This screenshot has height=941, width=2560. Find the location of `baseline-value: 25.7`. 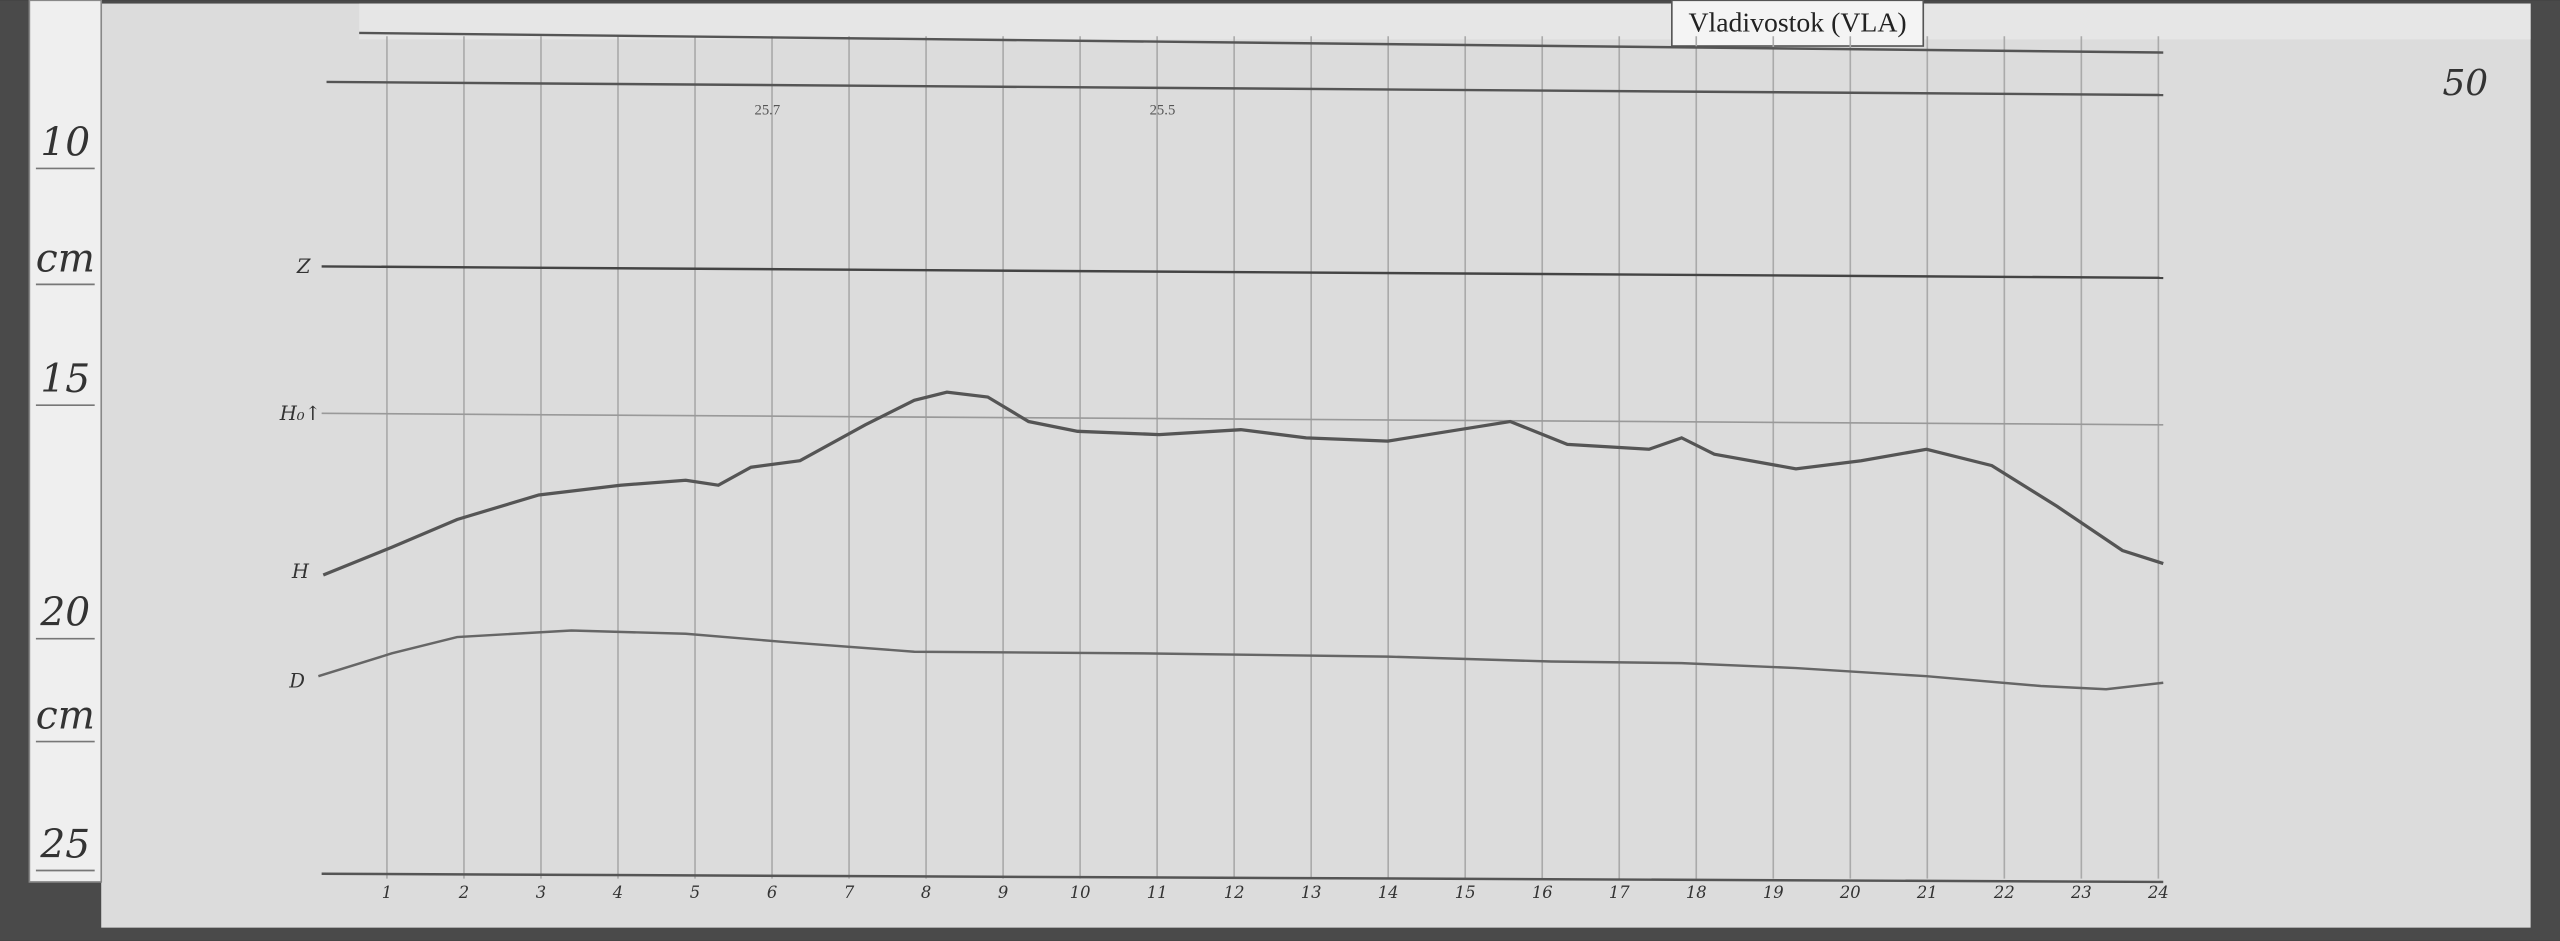

baseline-value: 25.7 is located at coordinates (767, 111).